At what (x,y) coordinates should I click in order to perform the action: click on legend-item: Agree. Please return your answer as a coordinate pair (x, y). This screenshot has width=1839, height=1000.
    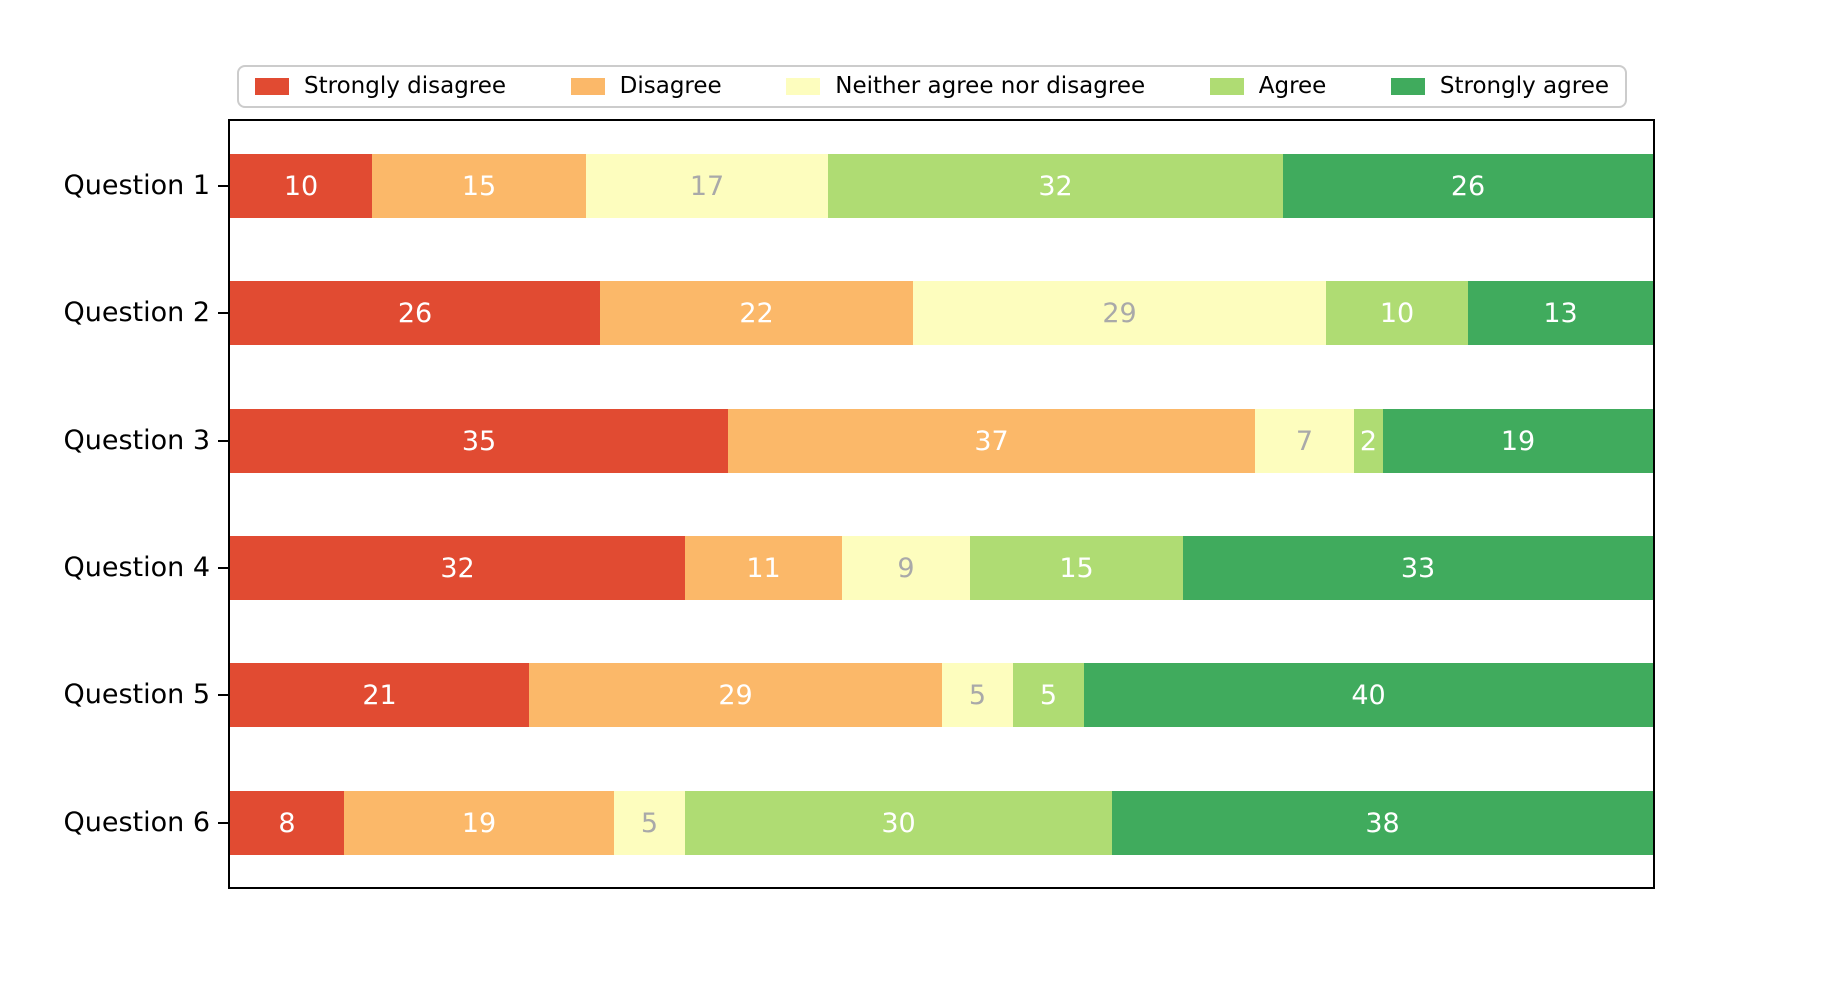
    Looking at the image, I should click on (1268, 86).